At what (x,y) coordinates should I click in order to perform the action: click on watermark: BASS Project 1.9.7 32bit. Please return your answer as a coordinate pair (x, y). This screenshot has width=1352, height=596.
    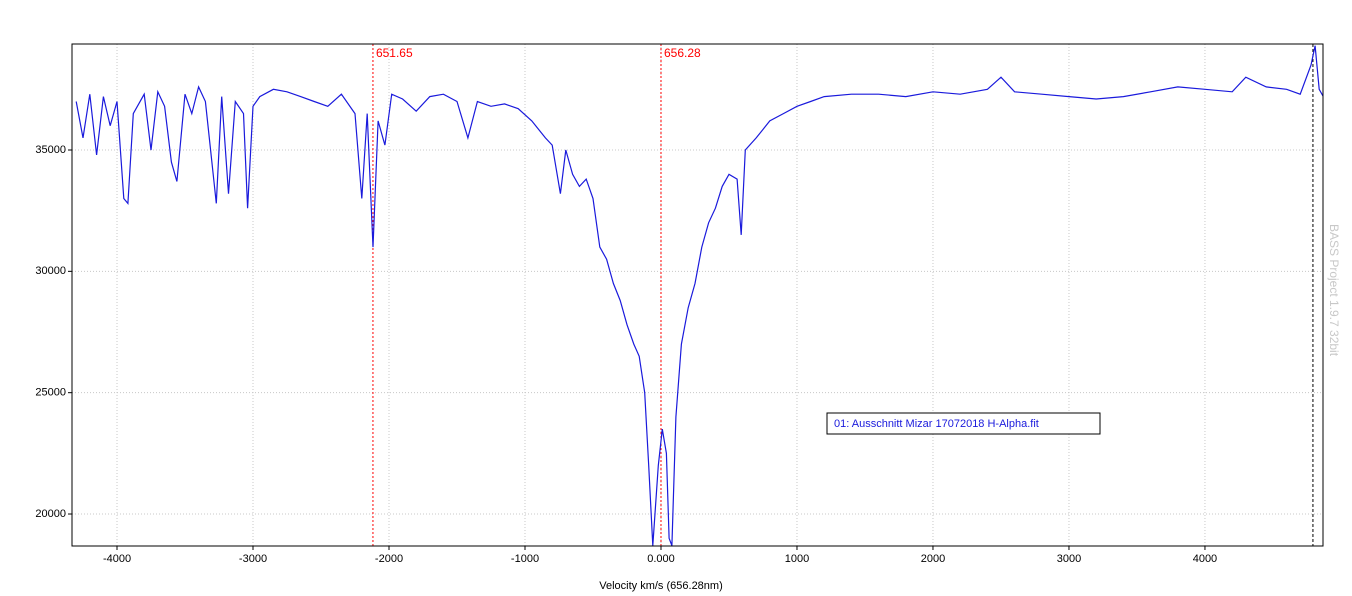
    Looking at the image, I should click on (1334, 290).